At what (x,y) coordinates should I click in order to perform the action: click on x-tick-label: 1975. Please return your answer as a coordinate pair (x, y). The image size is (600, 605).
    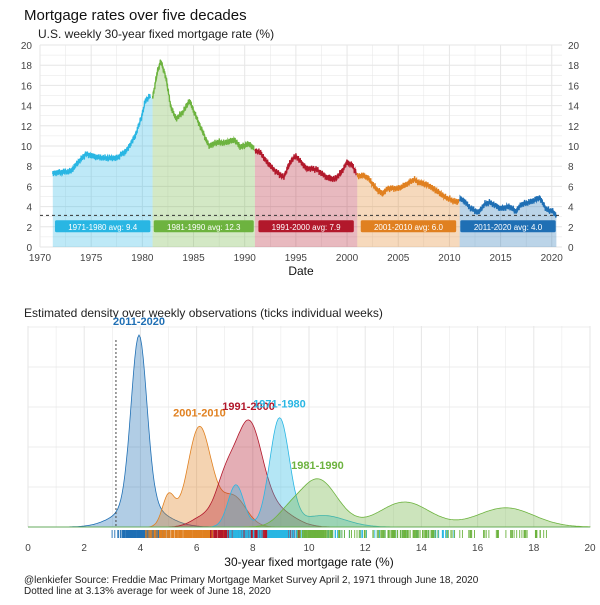
    Looking at the image, I should click on (91, 258).